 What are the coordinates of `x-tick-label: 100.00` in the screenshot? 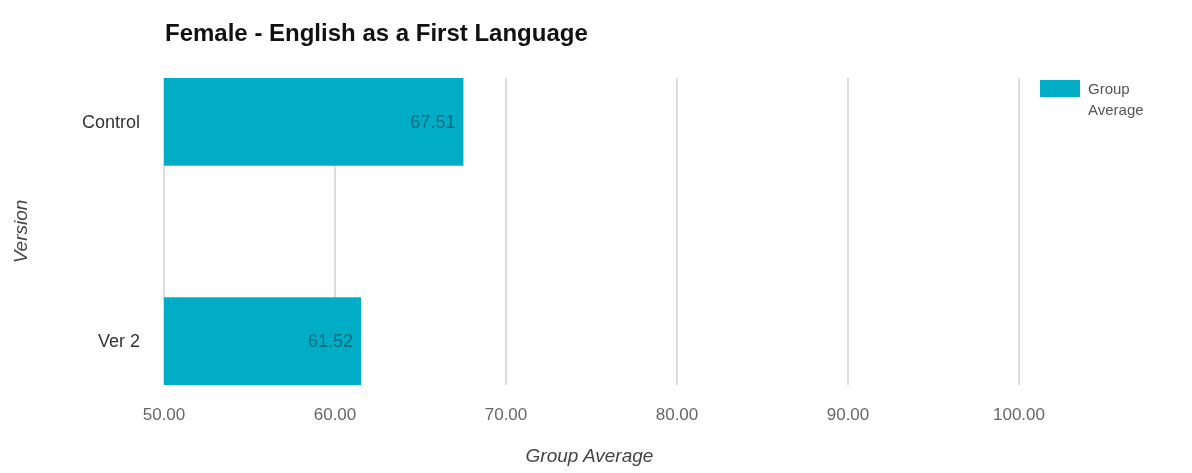 It's located at (1019, 414).